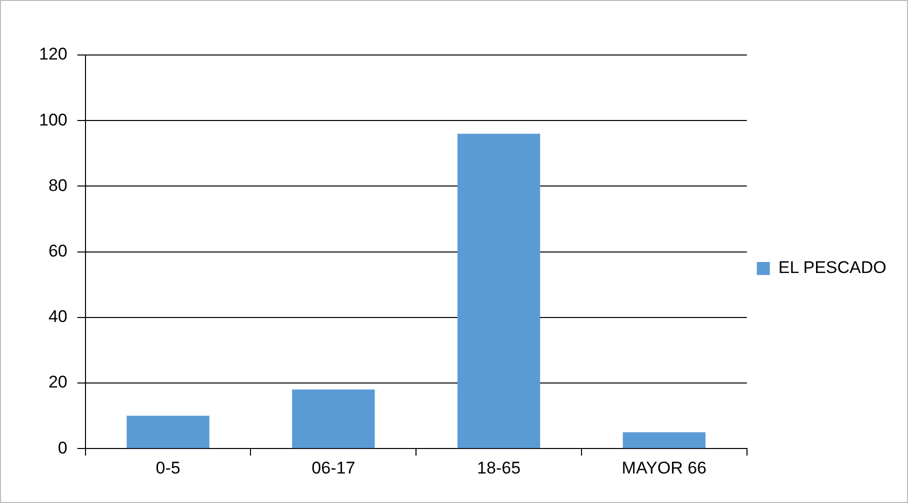 Image resolution: width=908 pixels, height=503 pixels. I want to click on x-tick-label: 06-17, so click(334, 468).